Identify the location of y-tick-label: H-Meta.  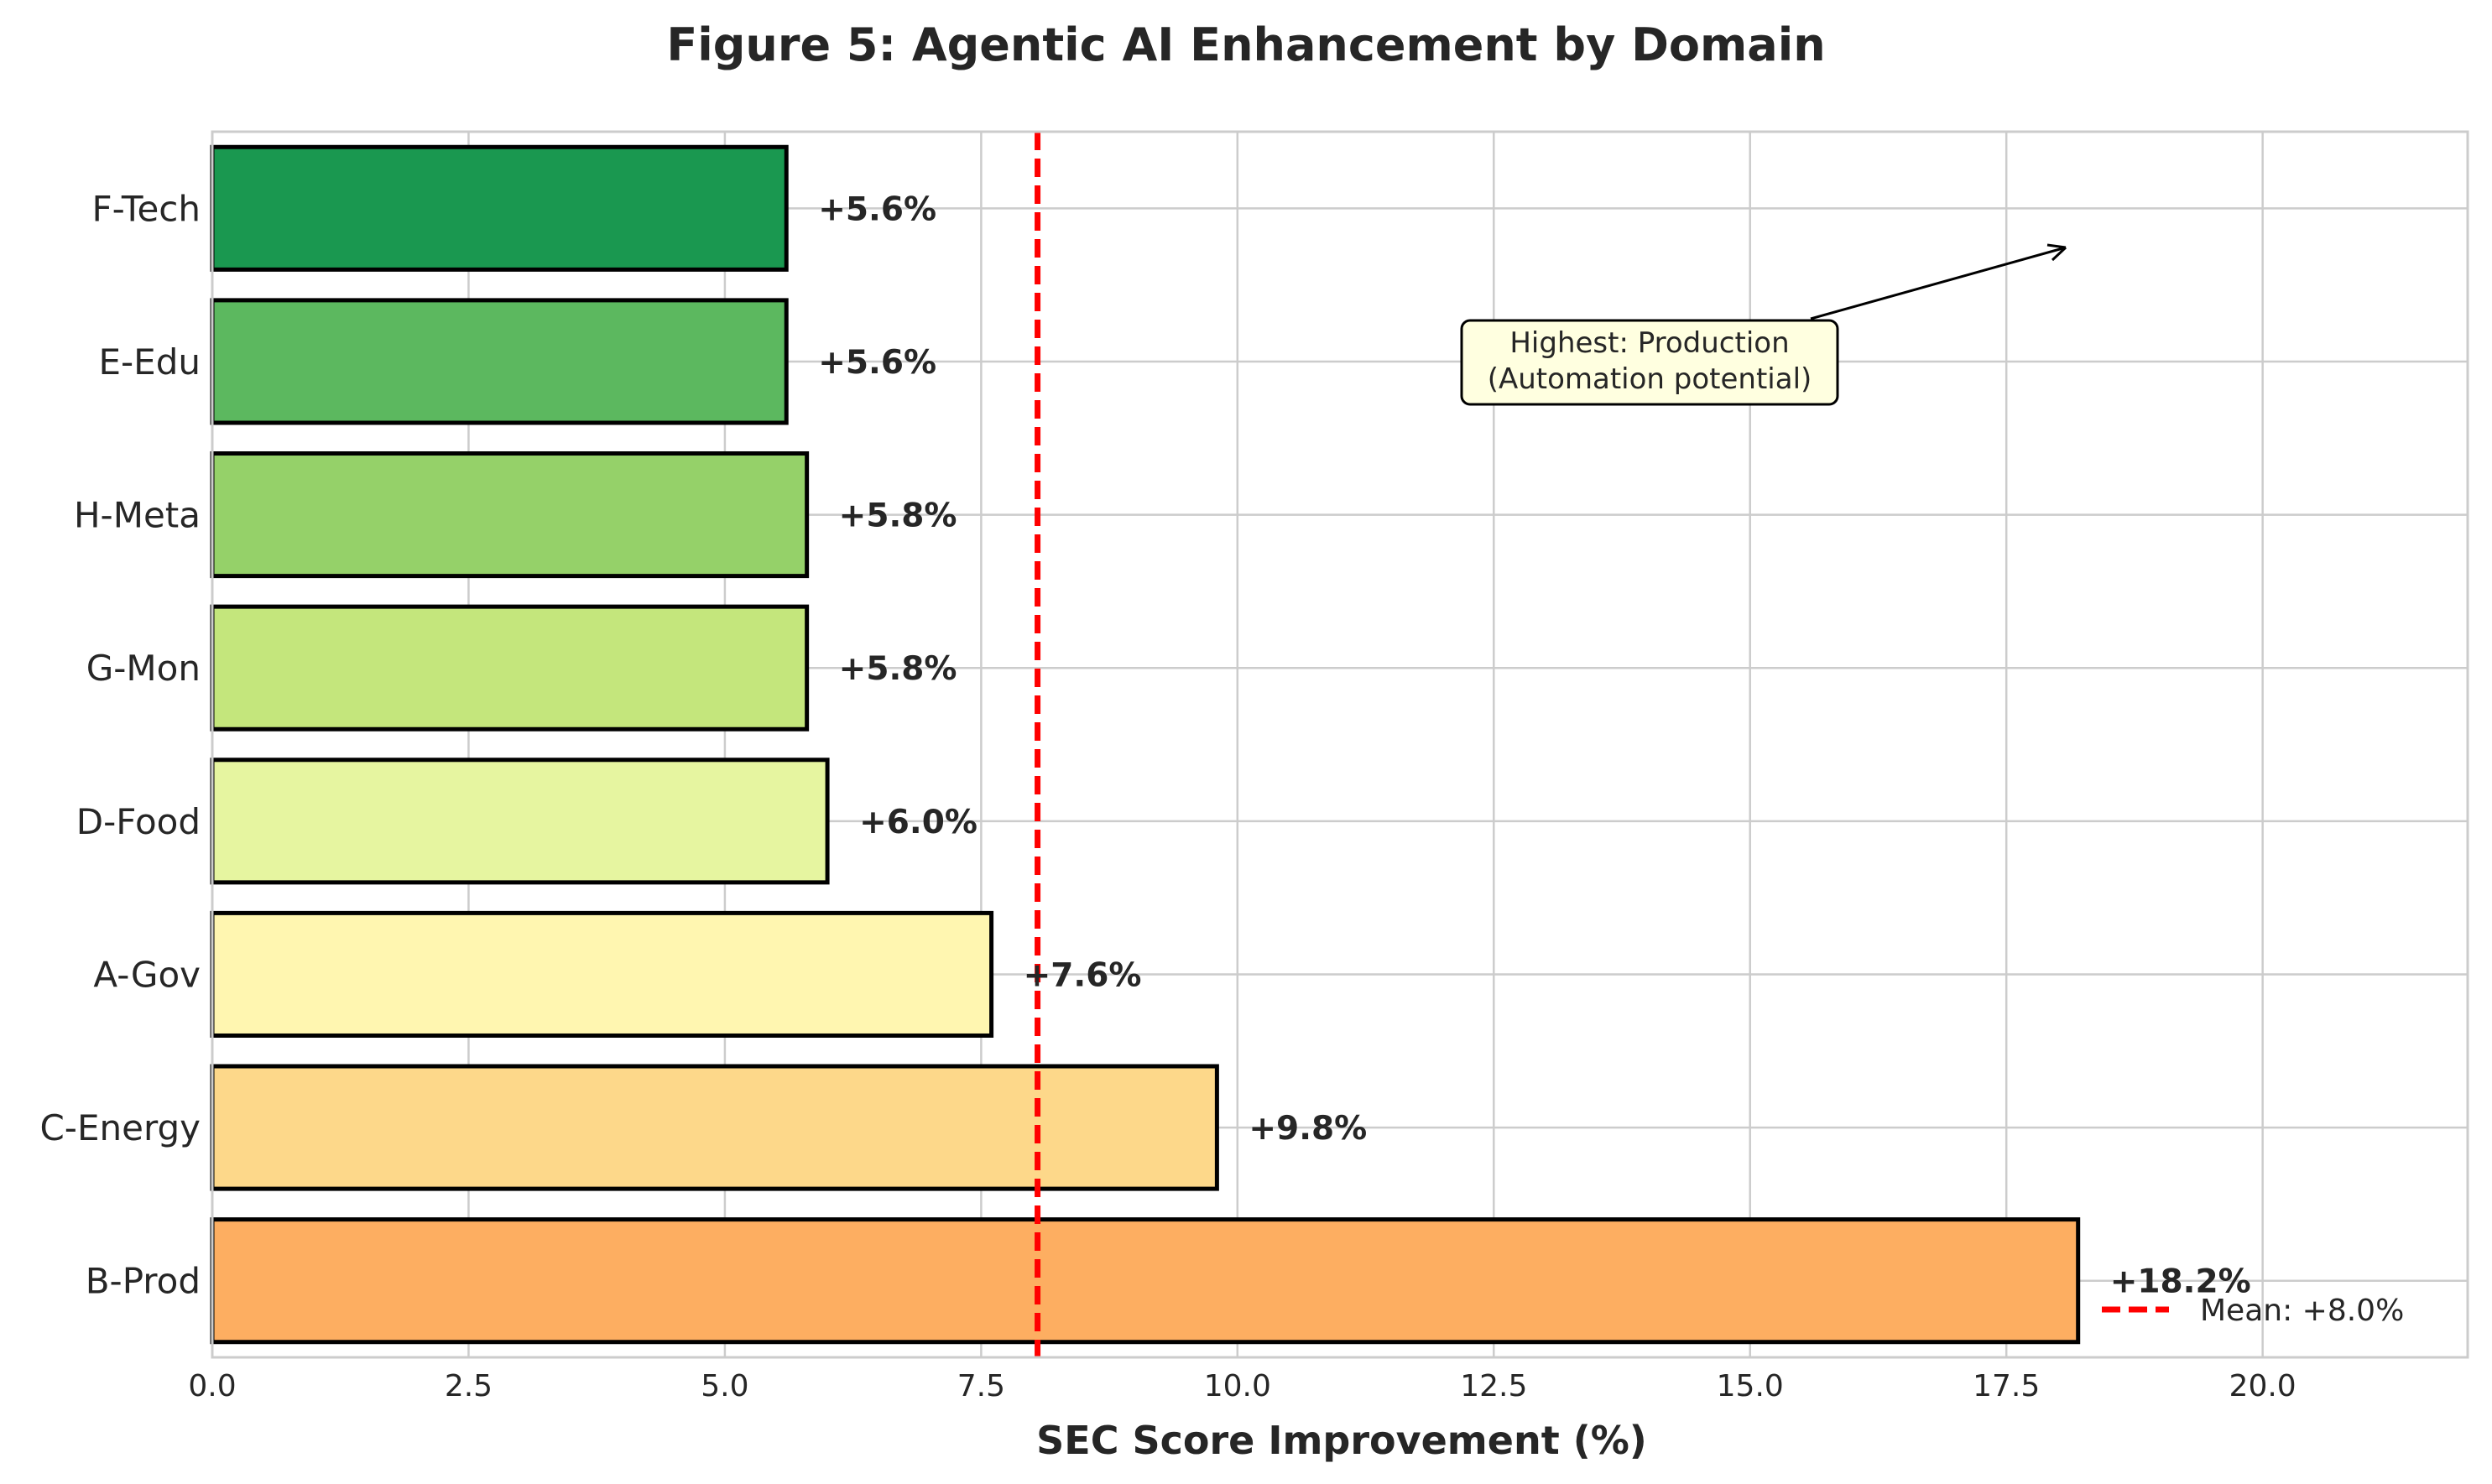
(137, 515).